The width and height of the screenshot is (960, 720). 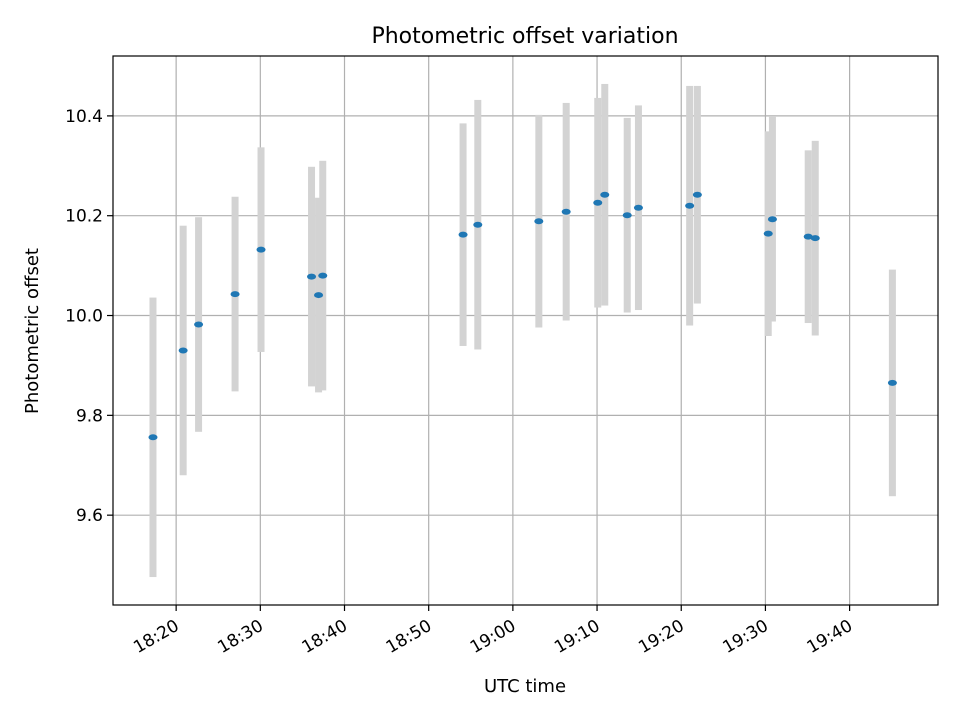 I want to click on y-tick-label: 10.0, so click(x=84, y=317).